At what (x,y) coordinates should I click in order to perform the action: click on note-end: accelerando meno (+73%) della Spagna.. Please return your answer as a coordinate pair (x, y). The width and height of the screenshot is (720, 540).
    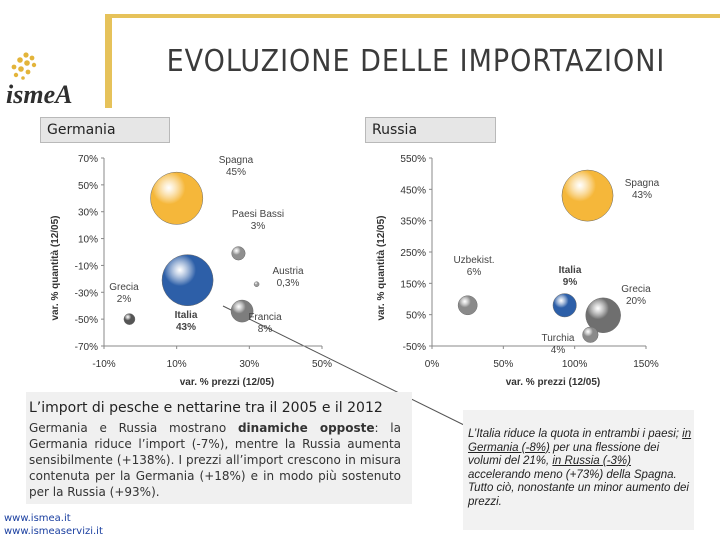
    Looking at the image, I should click on (572, 474).